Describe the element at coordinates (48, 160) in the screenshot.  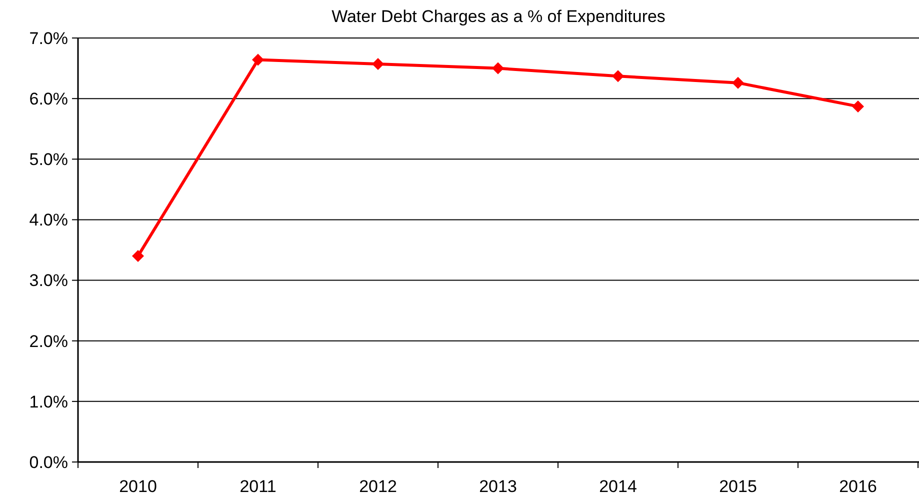
I see `y-tick-label: 5.0%` at that location.